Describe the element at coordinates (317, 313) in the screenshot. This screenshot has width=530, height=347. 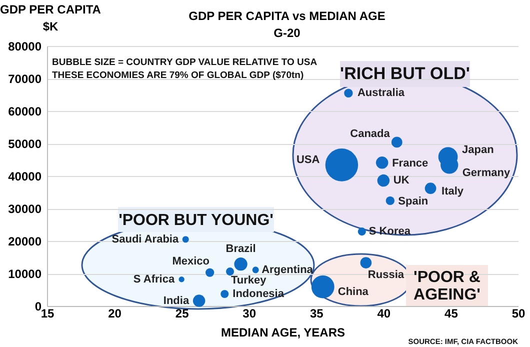
I see `x-tick-label: 35` at that location.